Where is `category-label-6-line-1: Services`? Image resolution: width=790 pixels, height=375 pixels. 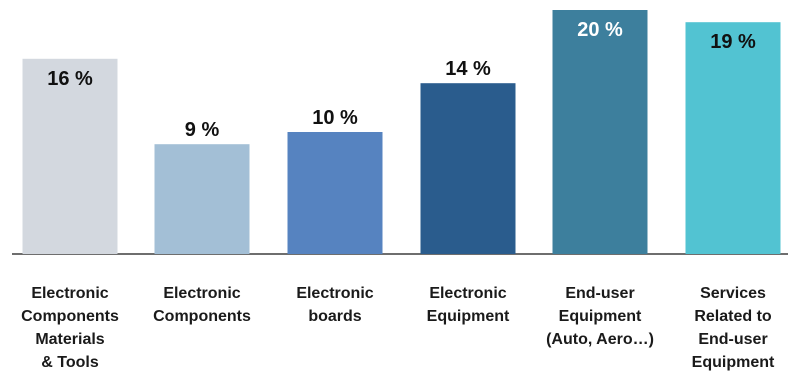
category-label-6-line-1: Services is located at coordinates (733, 293).